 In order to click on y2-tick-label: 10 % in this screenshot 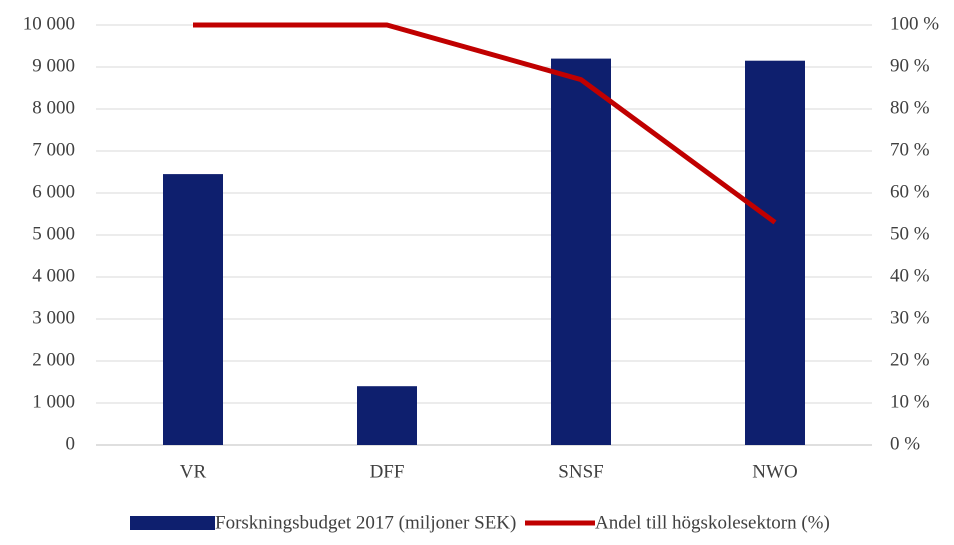, I will do `click(910, 401)`.